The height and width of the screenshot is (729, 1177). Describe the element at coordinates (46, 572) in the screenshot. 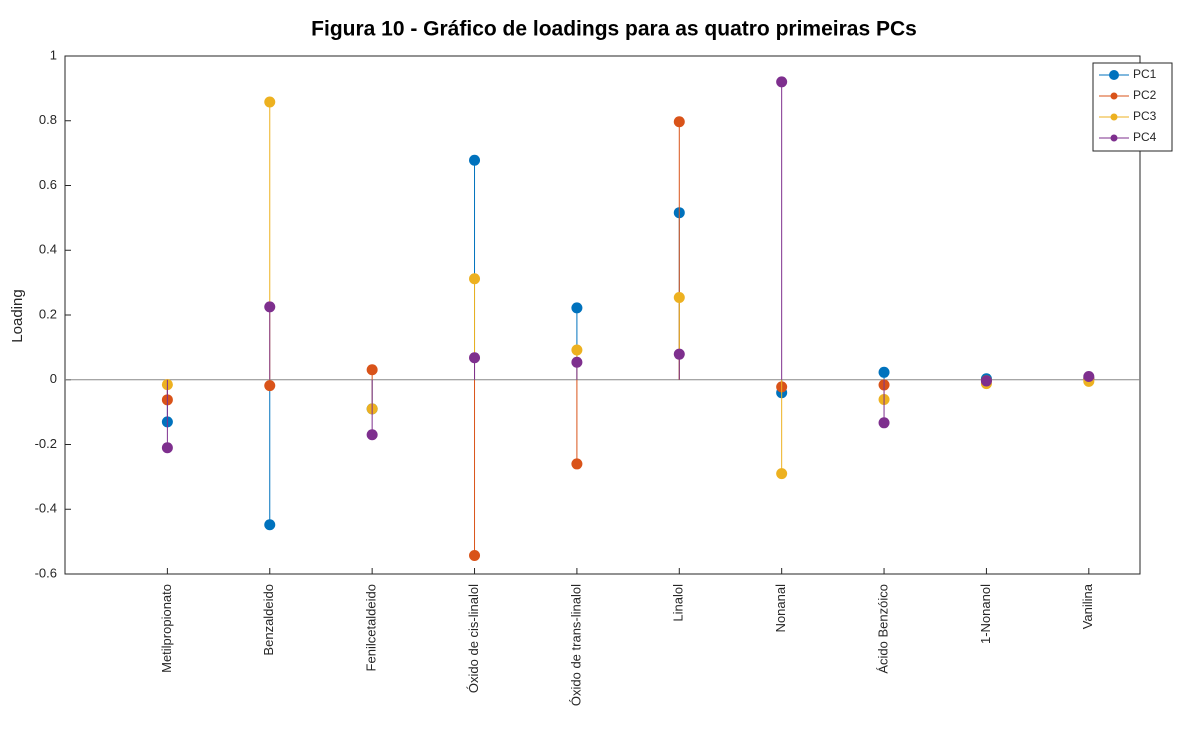

I see `y-tick-label: -0.6` at that location.